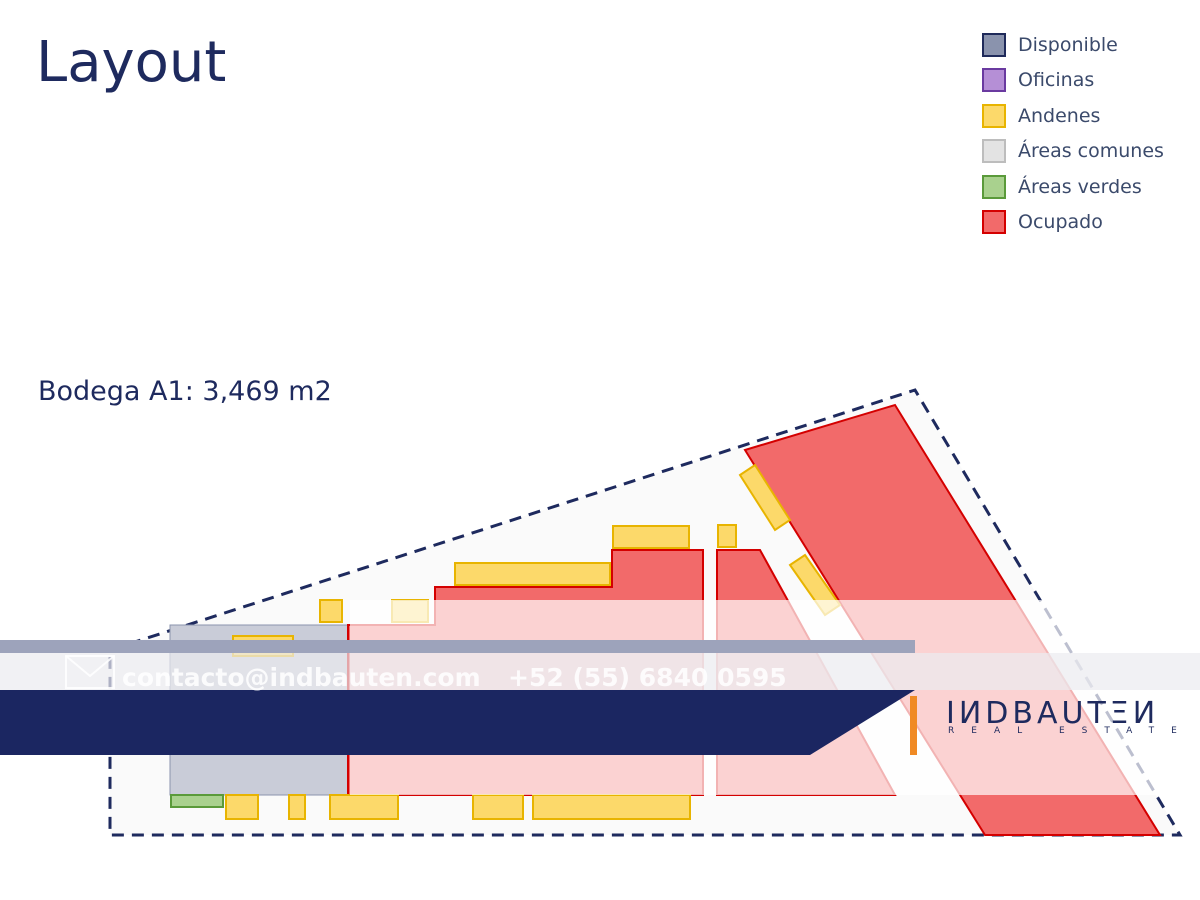 This screenshot has height=900, width=1200. Describe the element at coordinates (647, 677) in the screenshot. I see `phone: +52 (55) 6840 0595` at that location.